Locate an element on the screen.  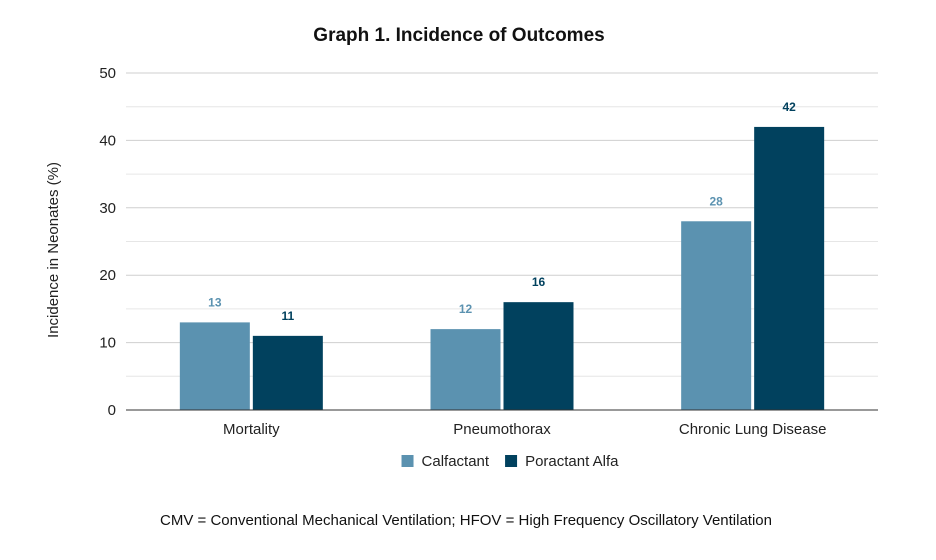
data-label: 13 is located at coordinates (215, 302).